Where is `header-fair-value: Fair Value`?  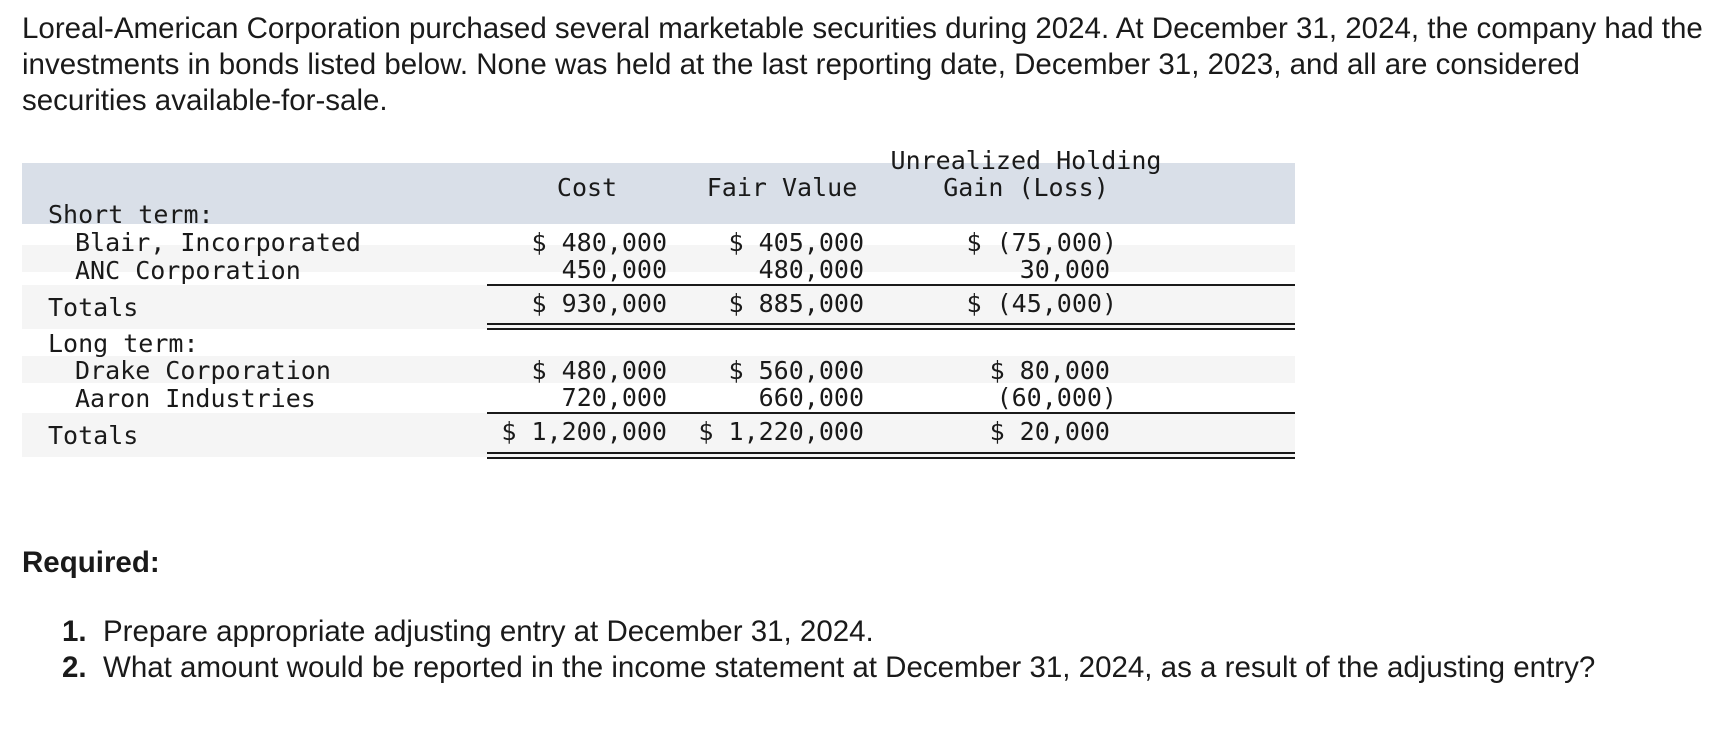 header-fair-value: Fair Value is located at coordinates (782, 187).